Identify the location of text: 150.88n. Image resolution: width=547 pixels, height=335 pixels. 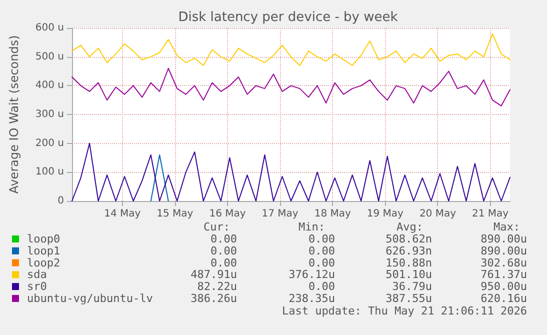
(409, 263).